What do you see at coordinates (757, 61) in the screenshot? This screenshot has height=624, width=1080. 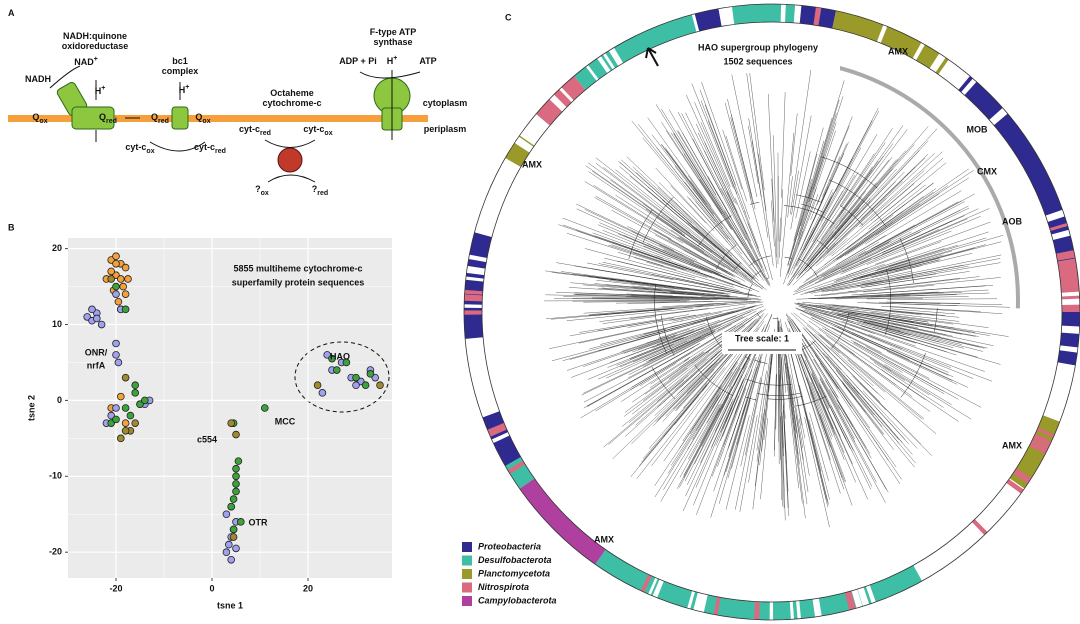 I see `chart-subtitle: 1502 sequences` at bounding box center [757, 61].